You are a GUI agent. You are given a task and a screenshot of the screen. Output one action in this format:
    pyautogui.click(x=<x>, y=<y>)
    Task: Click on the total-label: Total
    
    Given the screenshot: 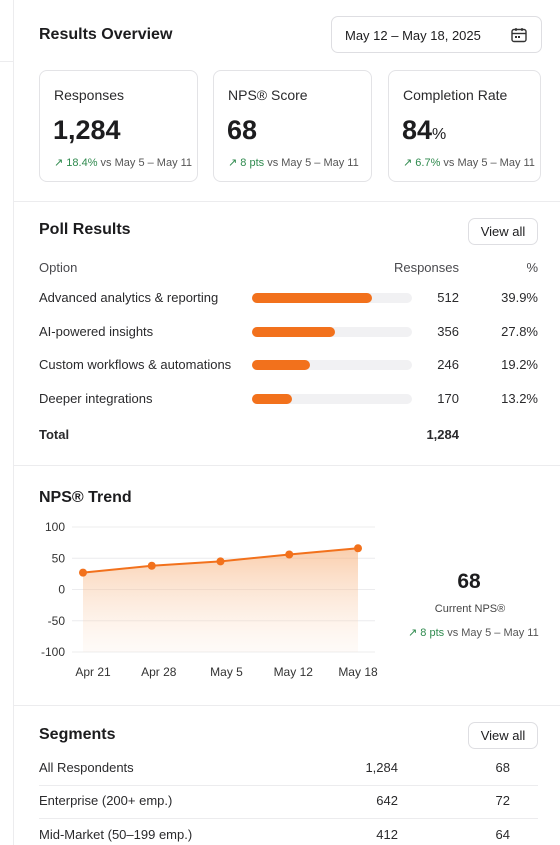 What is the action you would take?
    pyautogui.click(x=54, y=434)
    